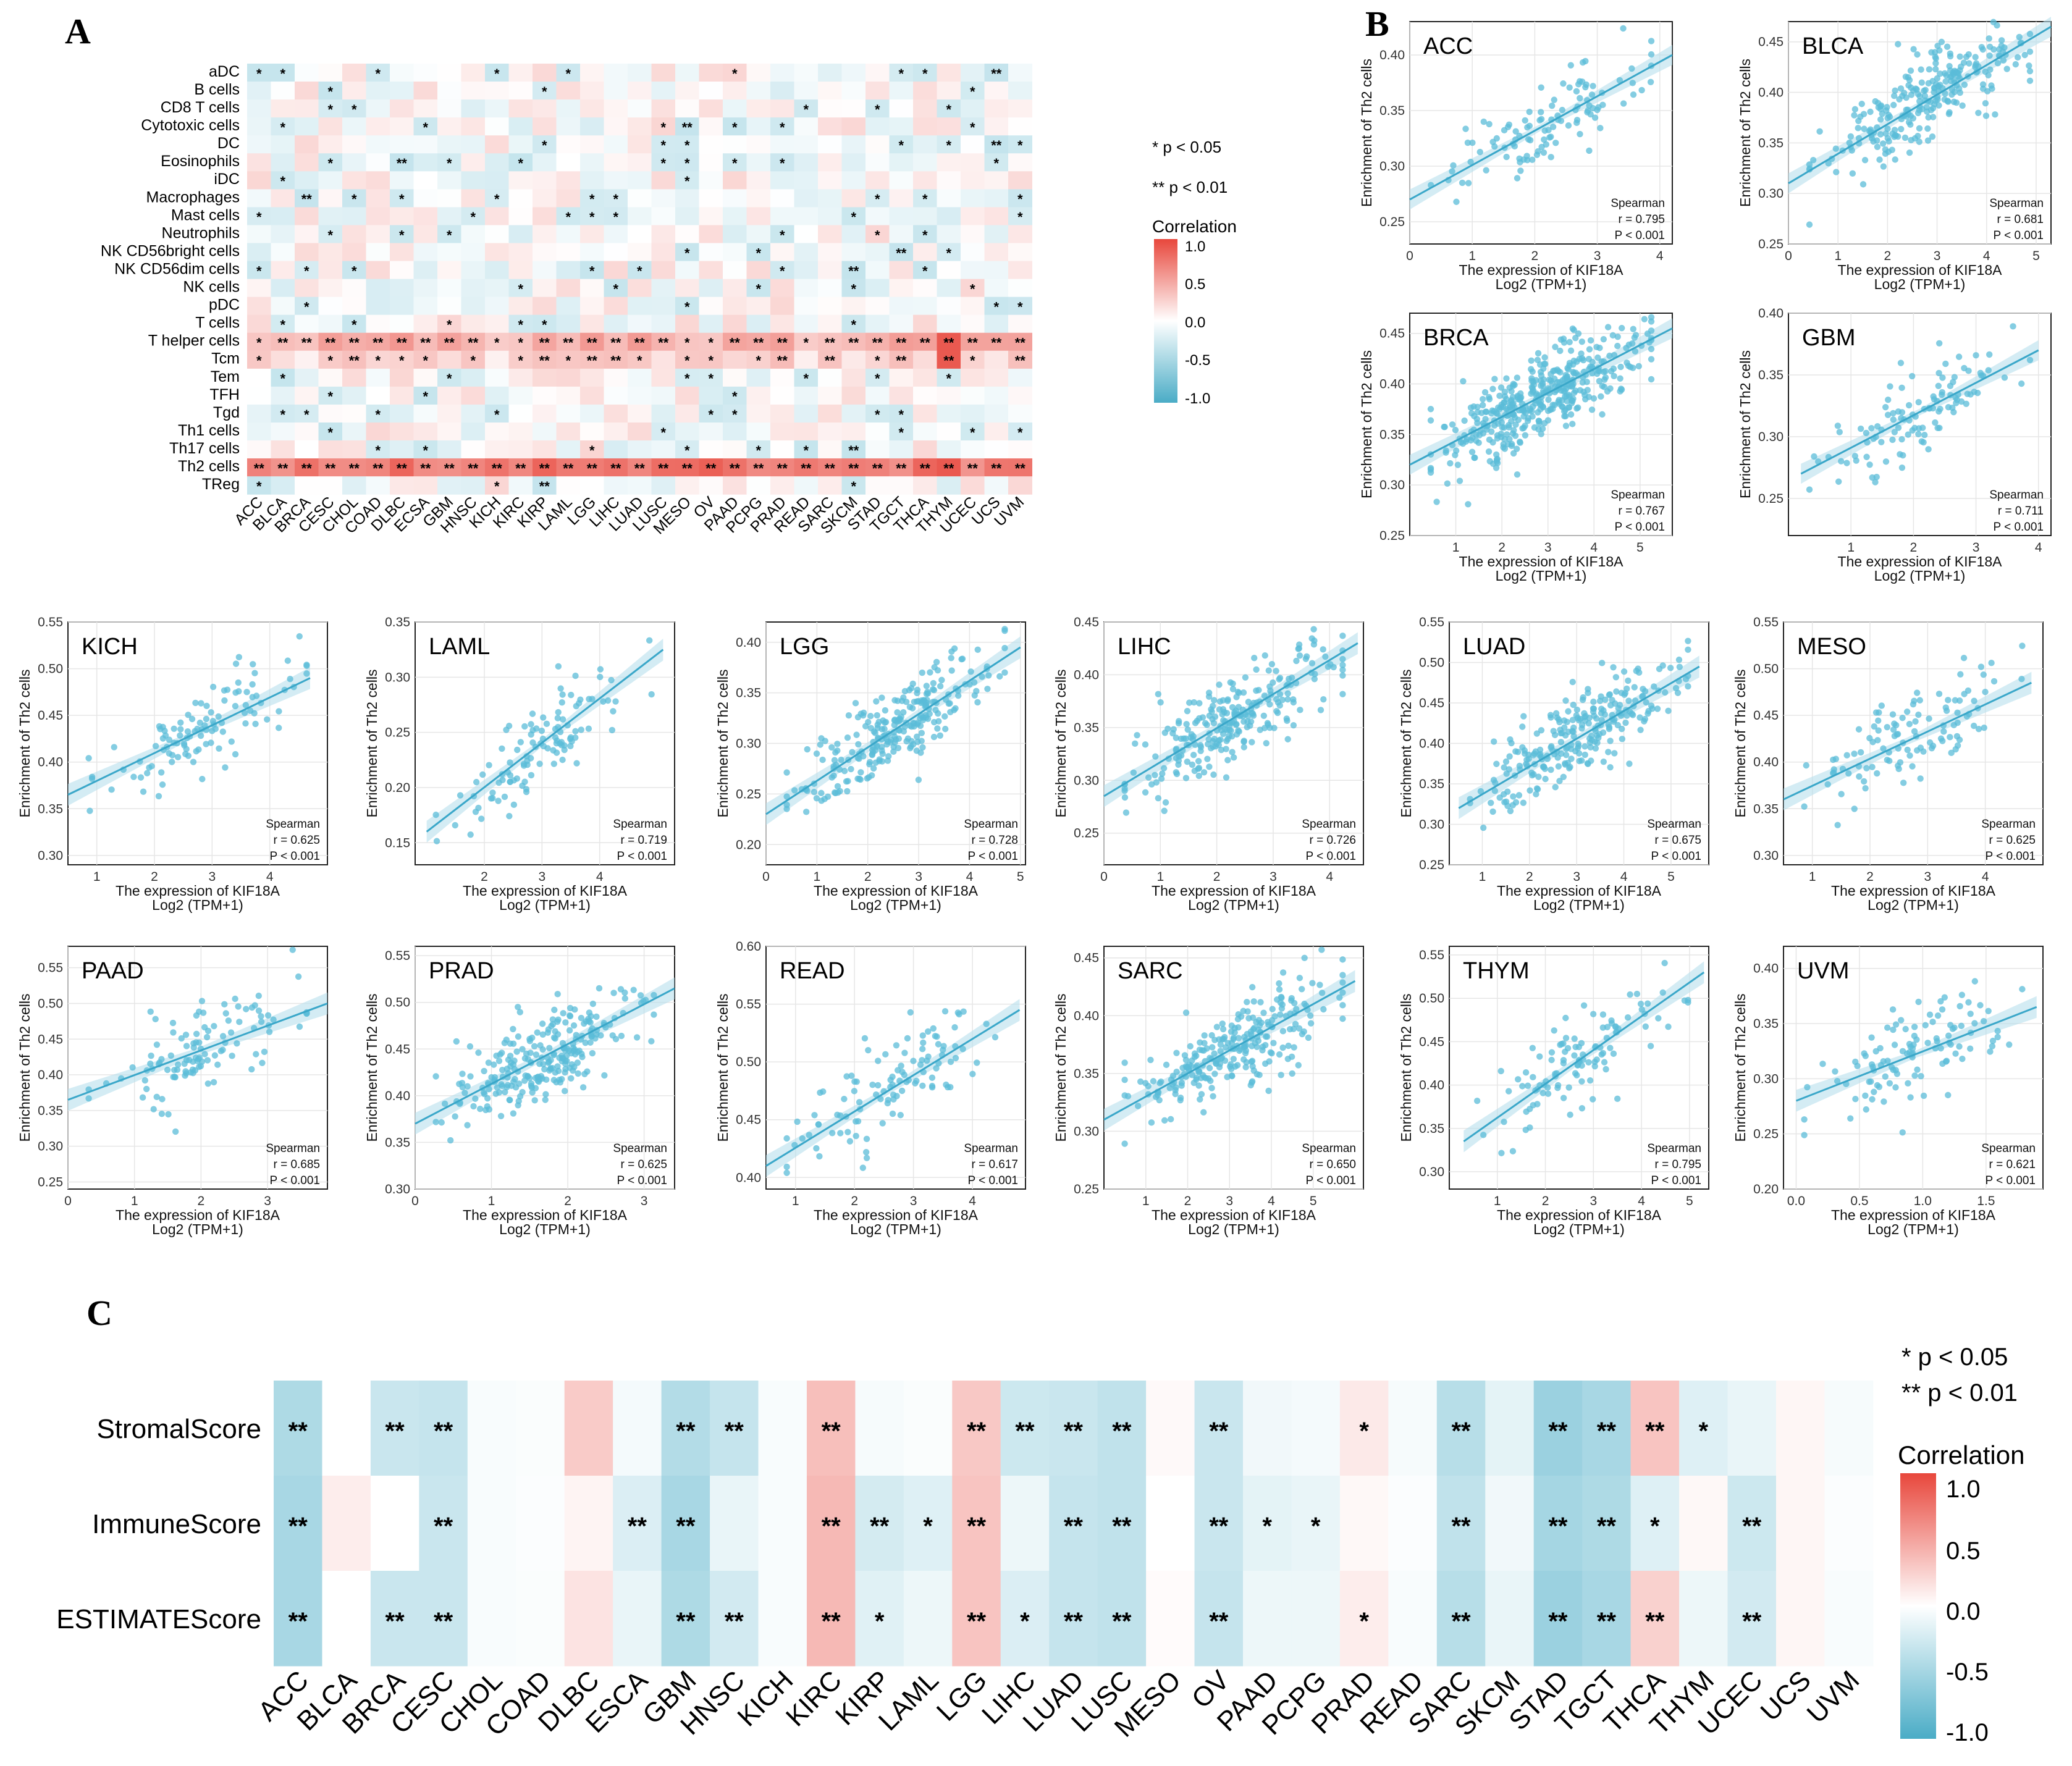  What do you see at coordinates (211, 287) in the screenshot?
I see `row-label: NK cells` at bounding box center [211, 287].